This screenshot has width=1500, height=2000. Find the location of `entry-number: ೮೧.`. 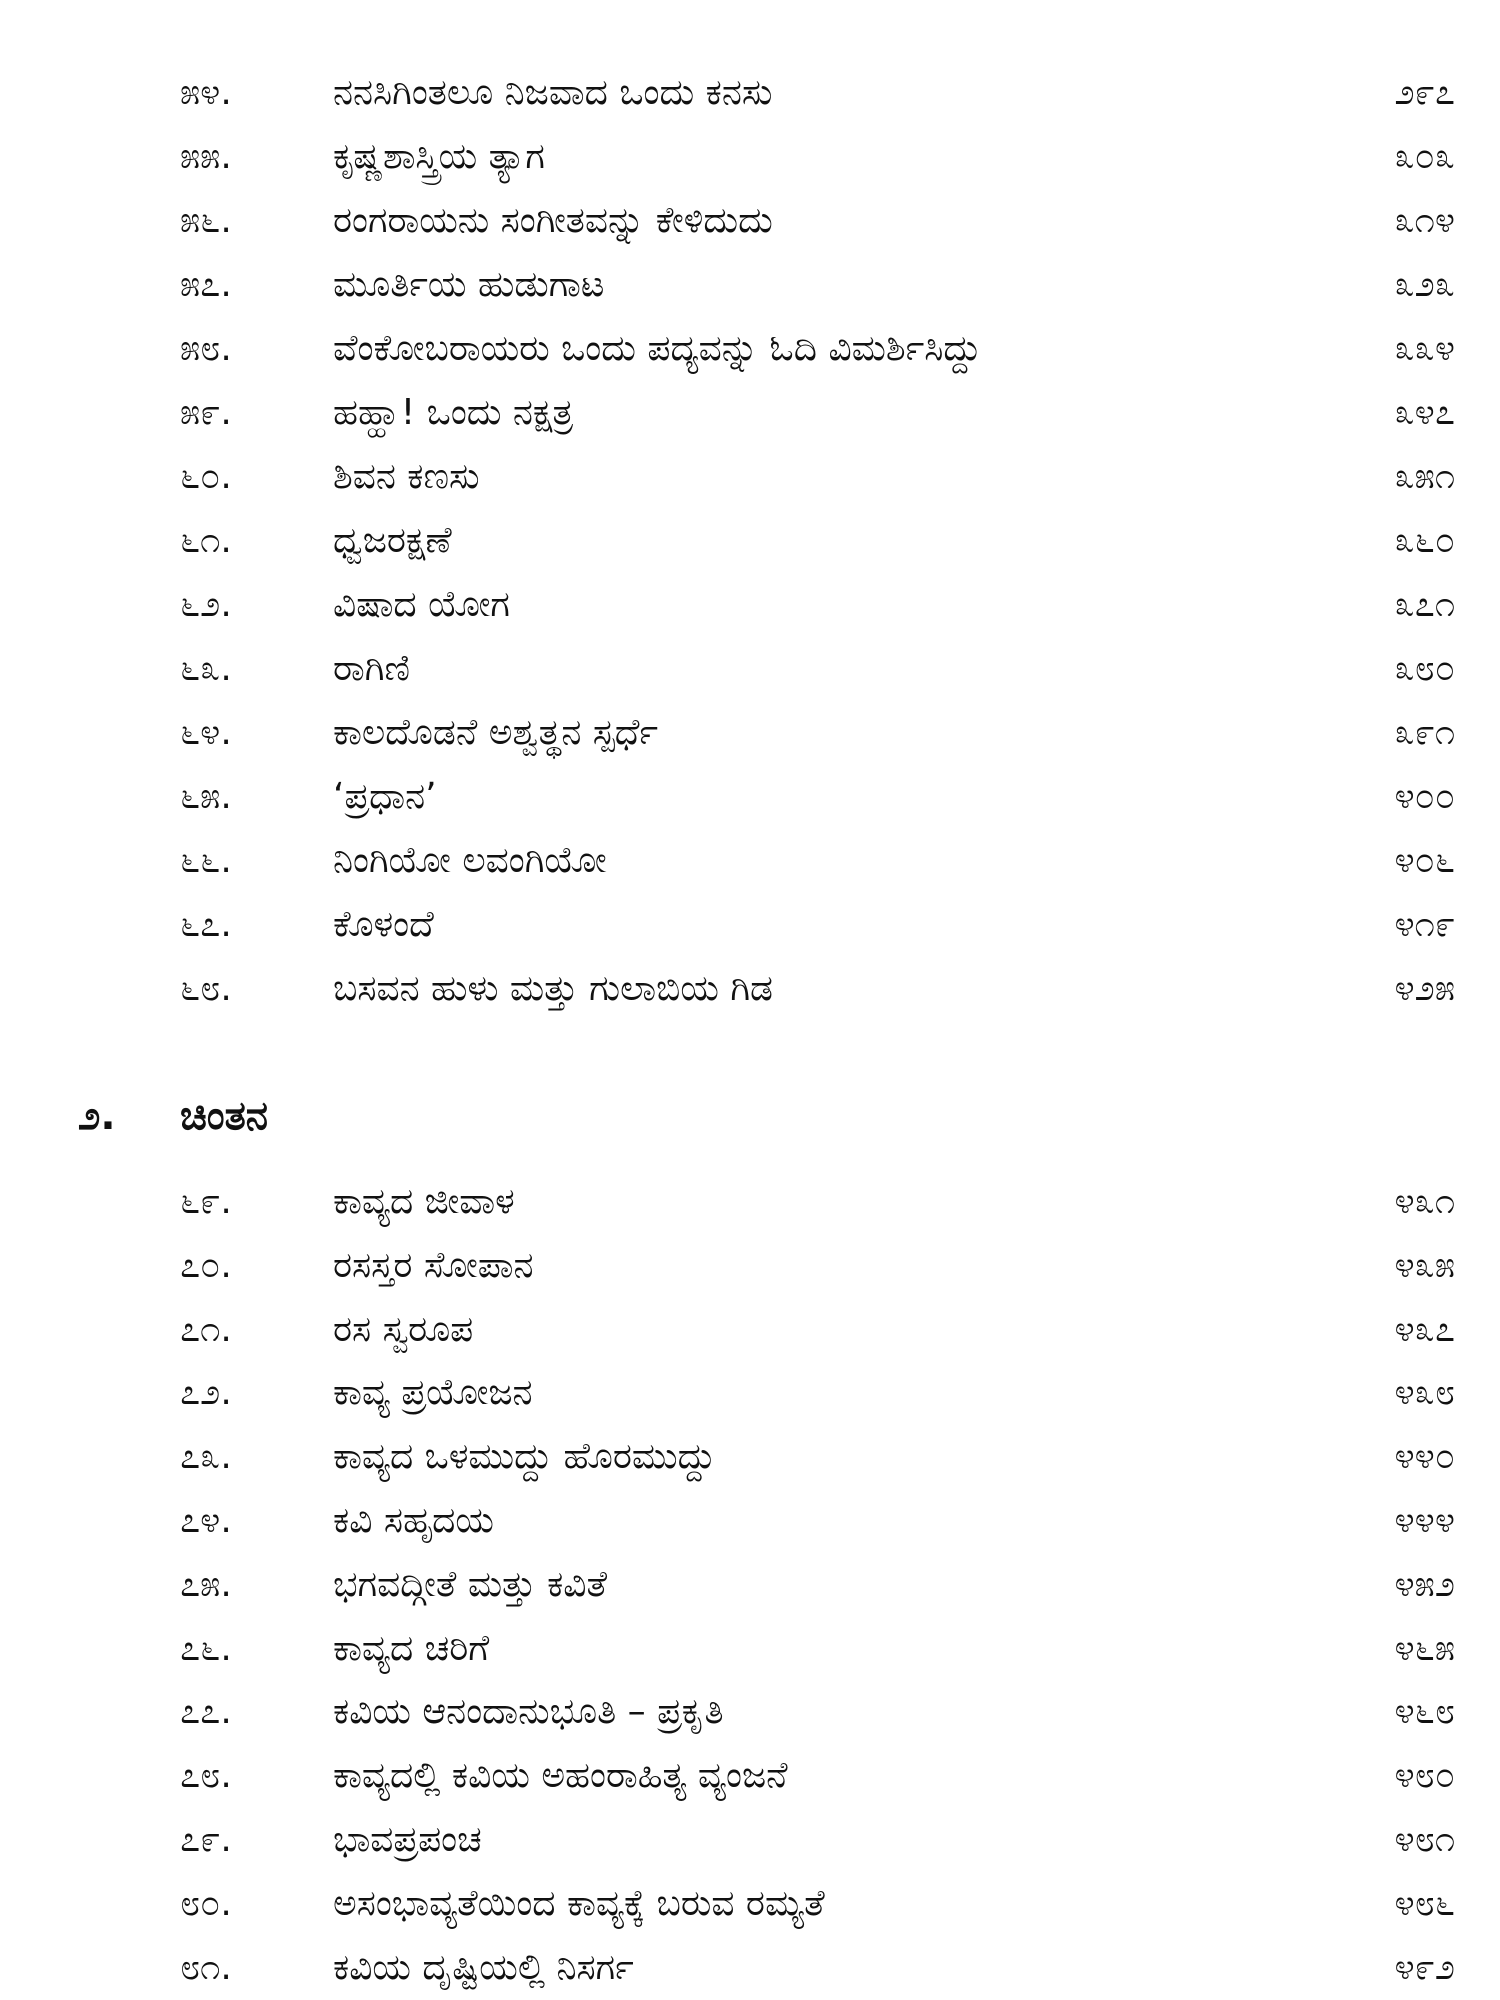

entry-number: ೮೧. is located at coordinates (206, 1967).